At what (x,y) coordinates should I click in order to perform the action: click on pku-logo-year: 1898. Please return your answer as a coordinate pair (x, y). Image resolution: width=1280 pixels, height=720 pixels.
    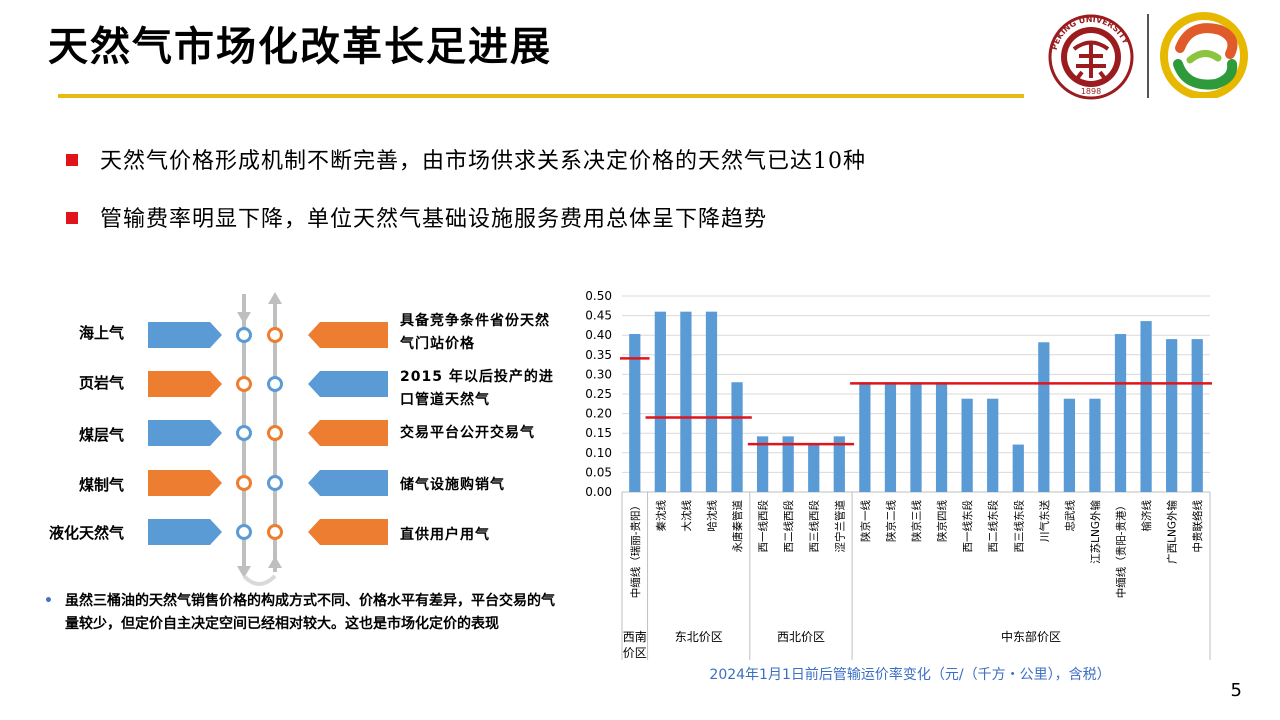
    Looking at the image, I should click on (1091, 91).